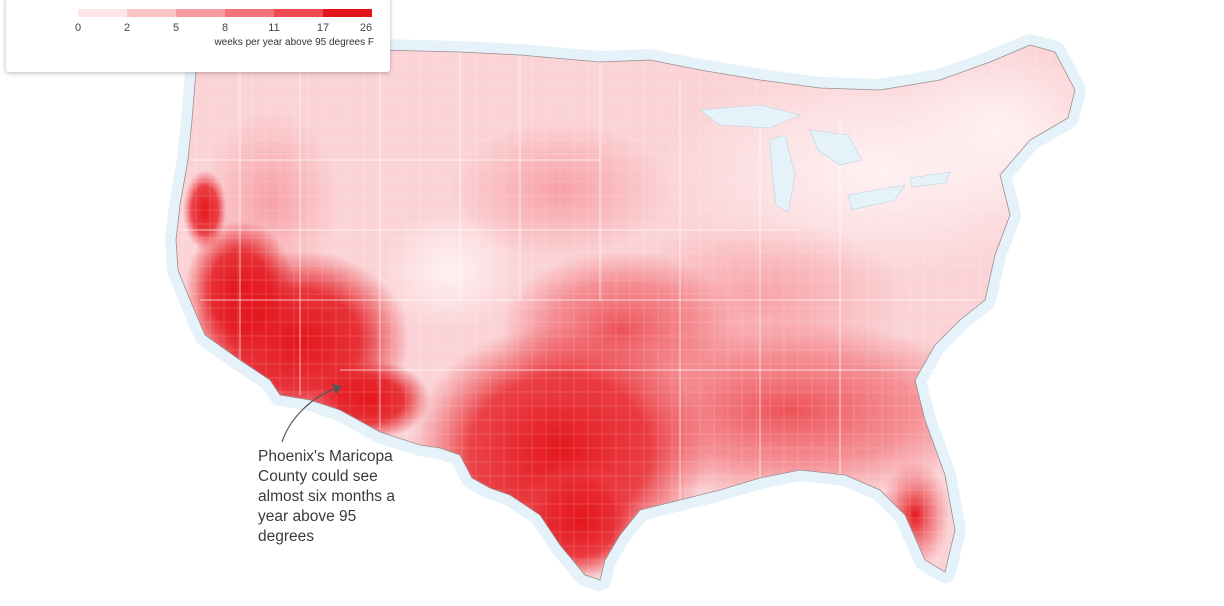 The image size is (1224, 606). Describe the element at coordinates (310, 415) in the screenshot. I see `annotation-arrow` at that location.